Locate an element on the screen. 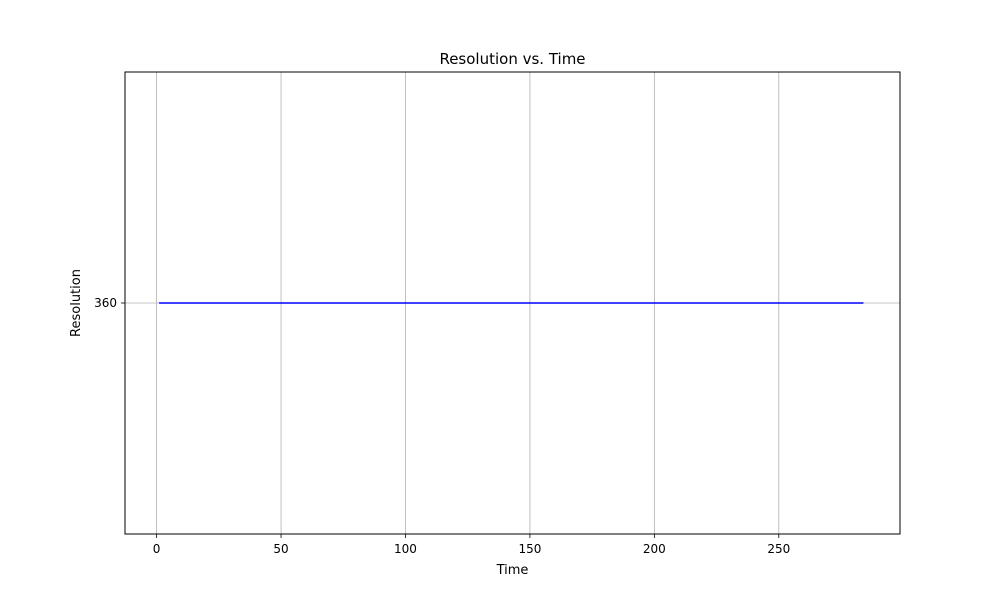 This screenshot has height=600, width=1000. y-axis-label: Resolution is located at coordinates (76, 303).